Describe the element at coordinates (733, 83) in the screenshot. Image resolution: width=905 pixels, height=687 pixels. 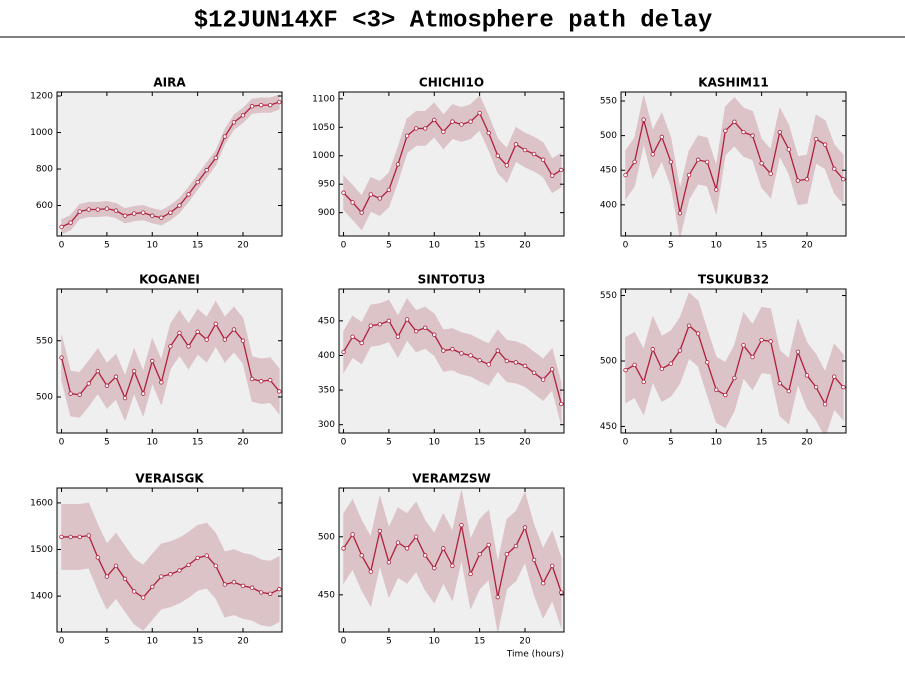
I see `chart-title: KASHIM11` at that location.